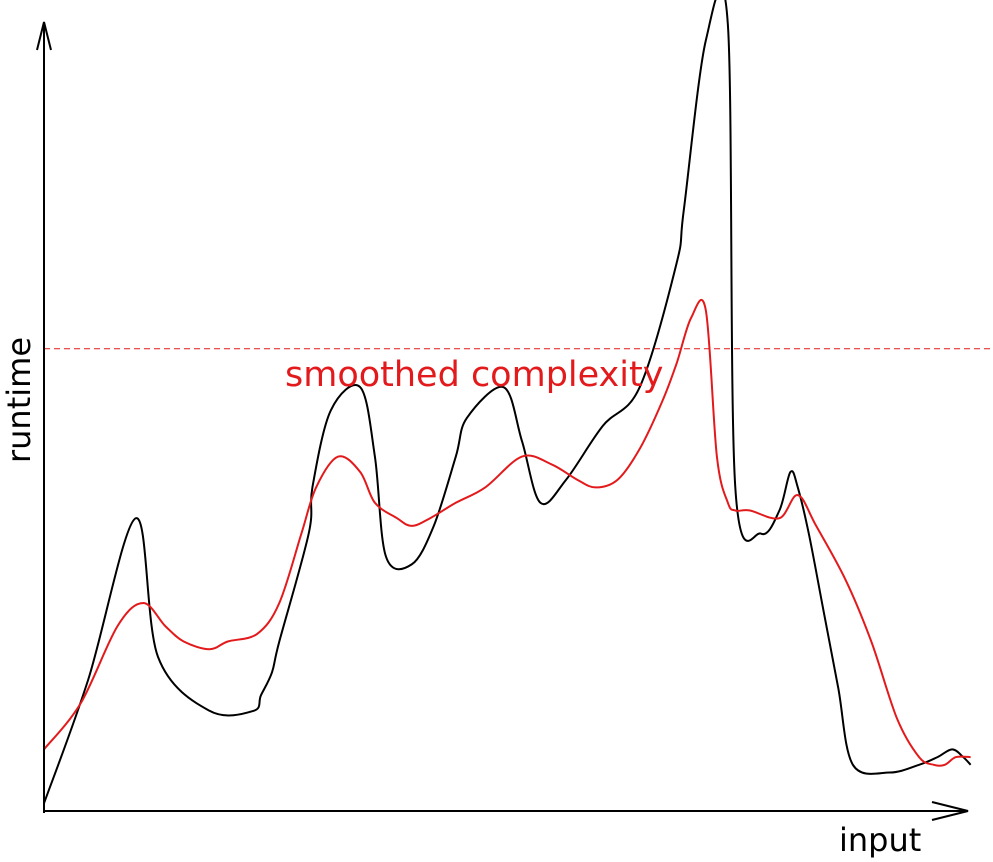  What do you see at coordinates (19, 400) in the screenshot?
I see `y-axis-label: runtime` at bounding box center [19, 400].